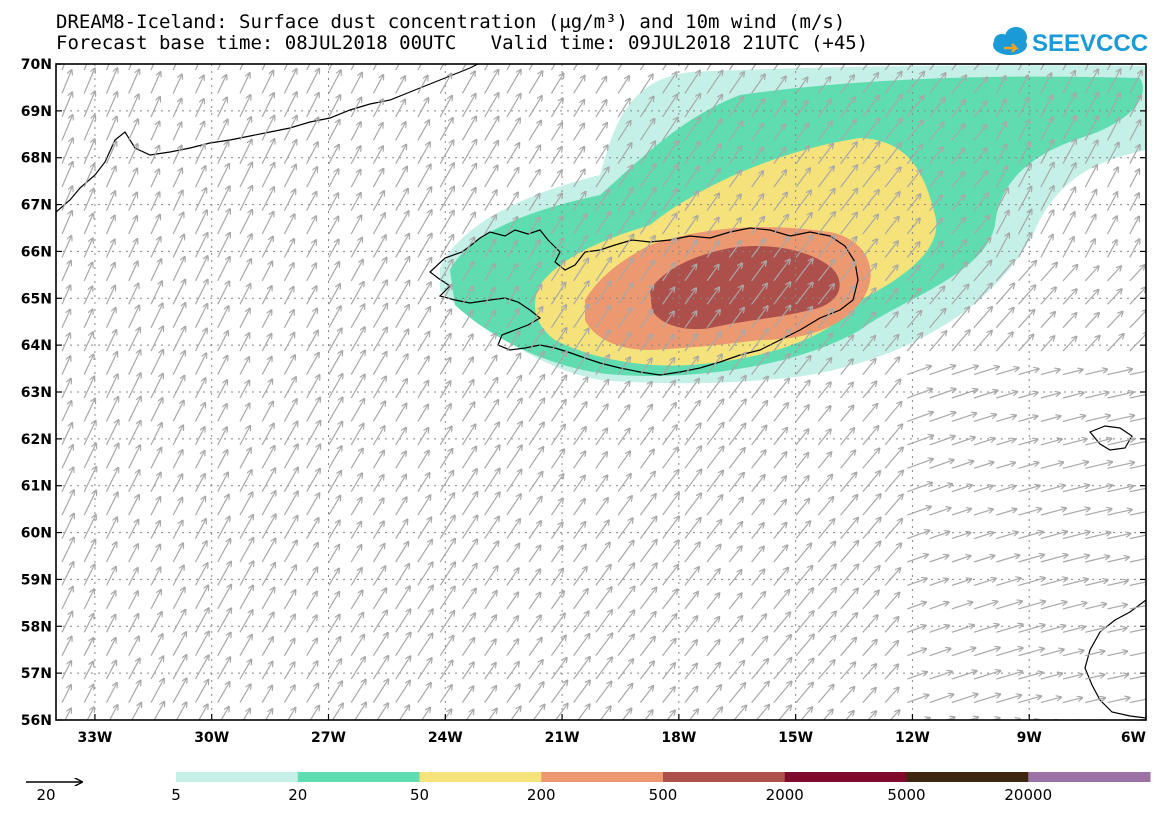 Image resolution: width=1175 pixels, height=815 pixels. What do you see at coordinates (602, 777) in the screenshot?
I see `colorbar-swatch` at bounding box center [602, 777].